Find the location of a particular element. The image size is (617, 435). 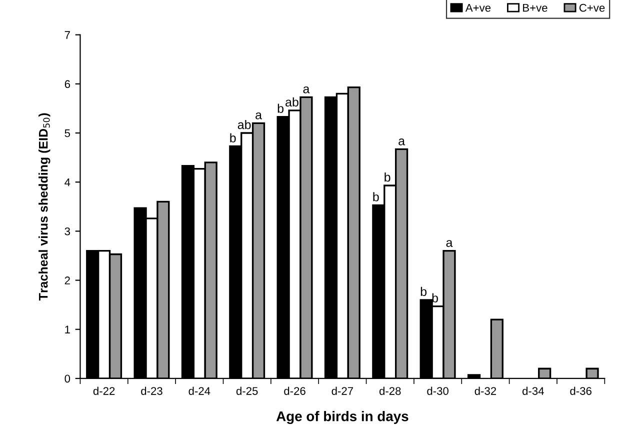

x-tick-label: d-27 is located at coordinates (342, 390).